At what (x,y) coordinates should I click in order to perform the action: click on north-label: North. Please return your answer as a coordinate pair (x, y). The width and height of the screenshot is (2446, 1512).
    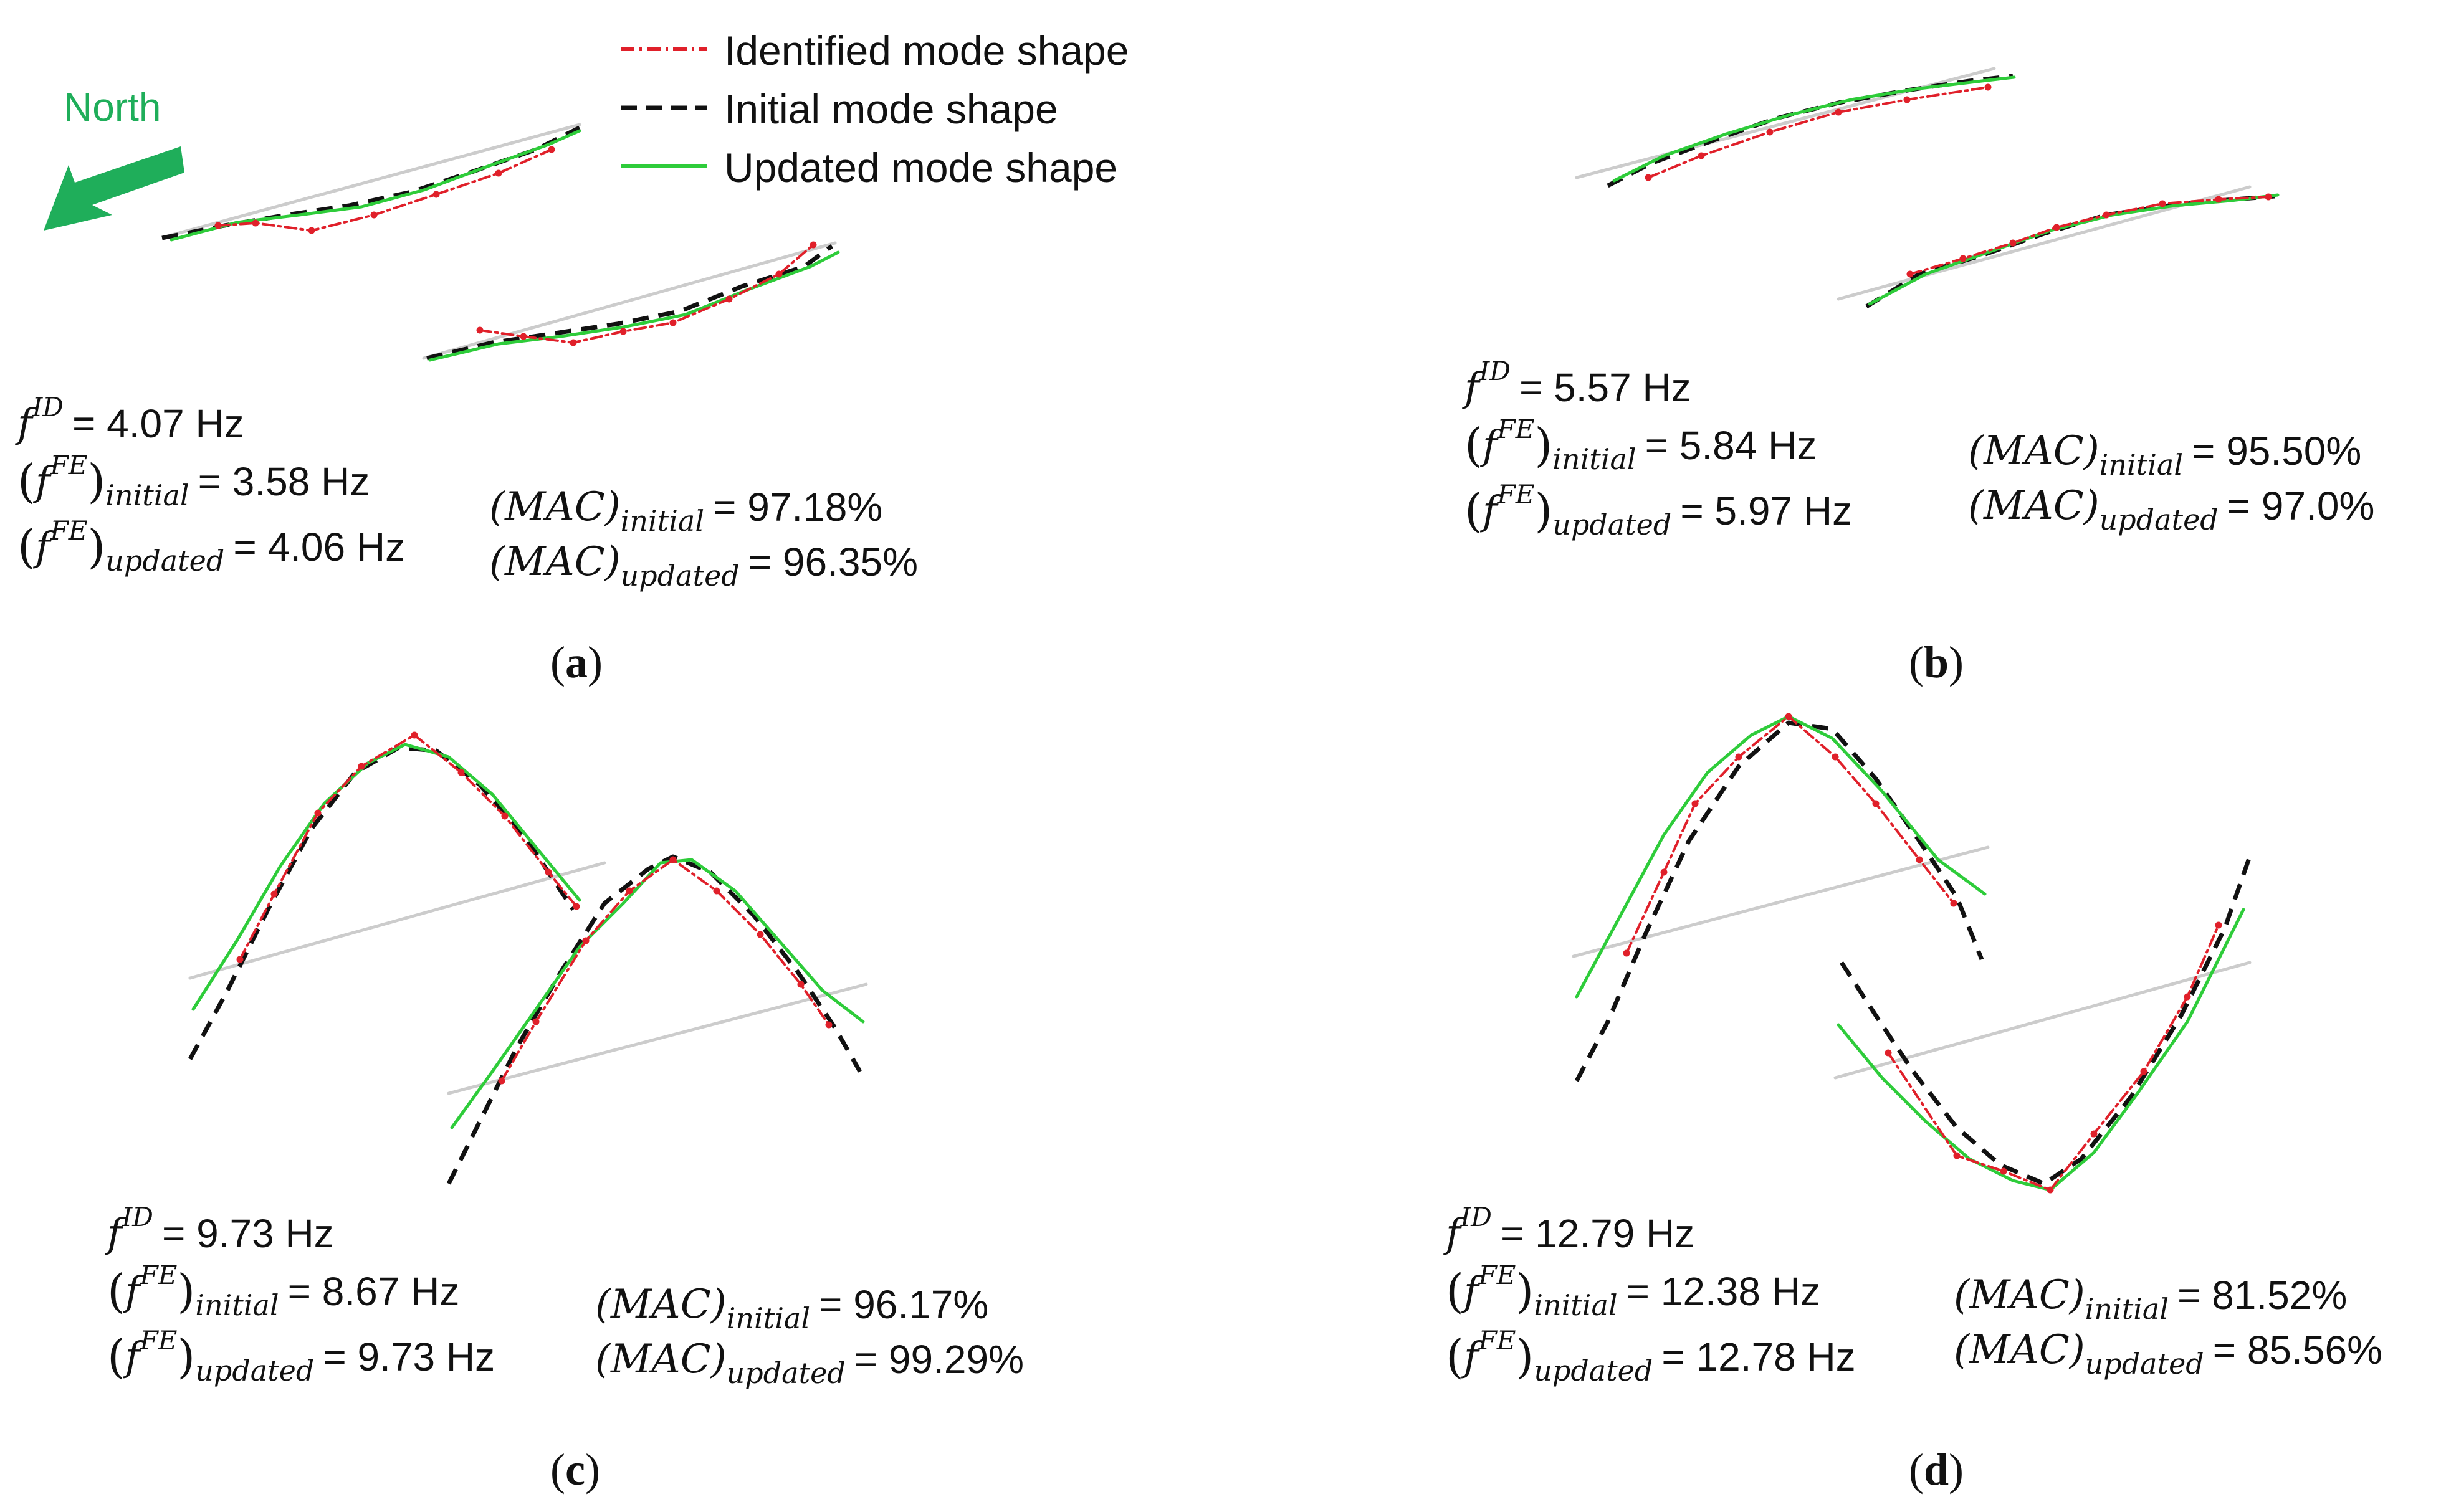
    Looking at the image, I should click on (112, 107).